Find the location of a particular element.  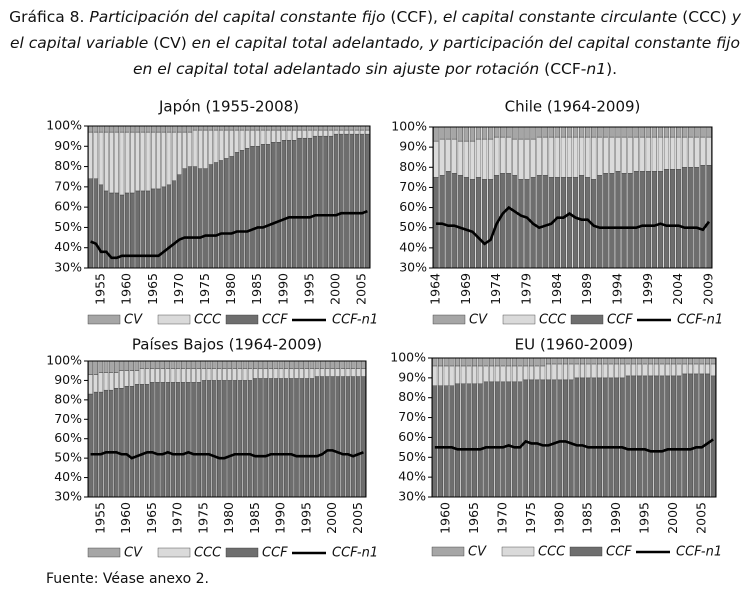

title-part: (CCF- is located at coordinates (563, 69).